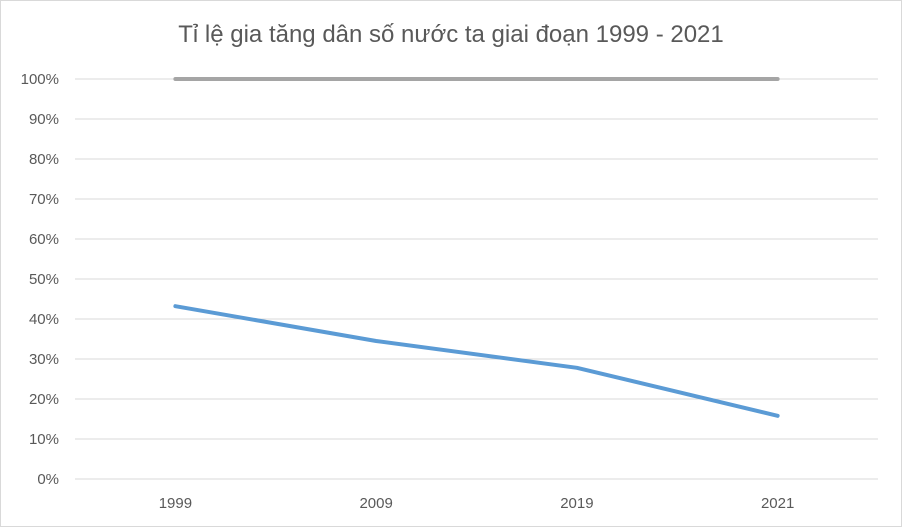 The width and height of the screenshot is (902, 527). Describe the element at coordinates (576, 503) in the screenshot. I see `x-tick-label: 2019` at that location.